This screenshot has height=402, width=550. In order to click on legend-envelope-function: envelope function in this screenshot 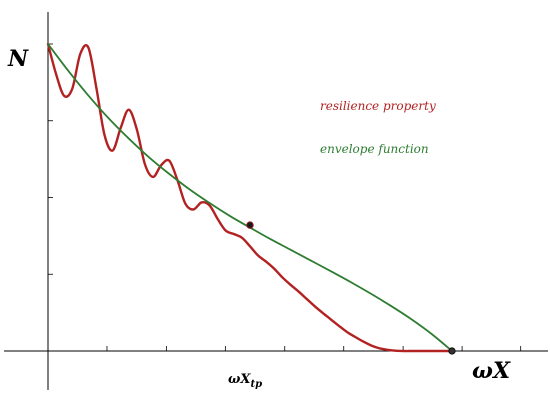, I will do `click(374, 149)`.